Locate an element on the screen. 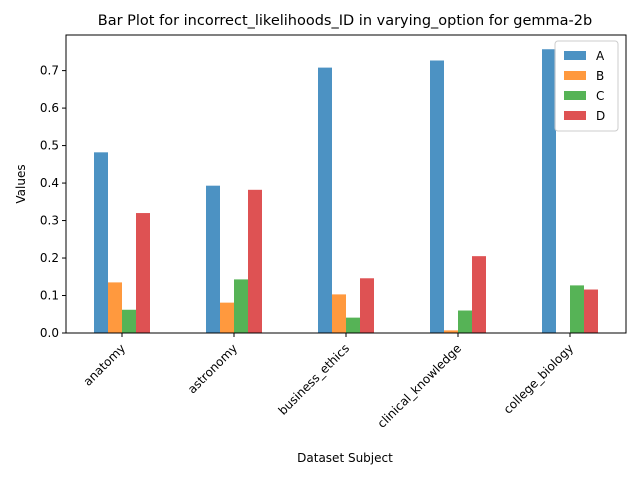 The height and width of the screenshot is (480, 640). bar-C-business_ethics is located at coordinates (353, 325).